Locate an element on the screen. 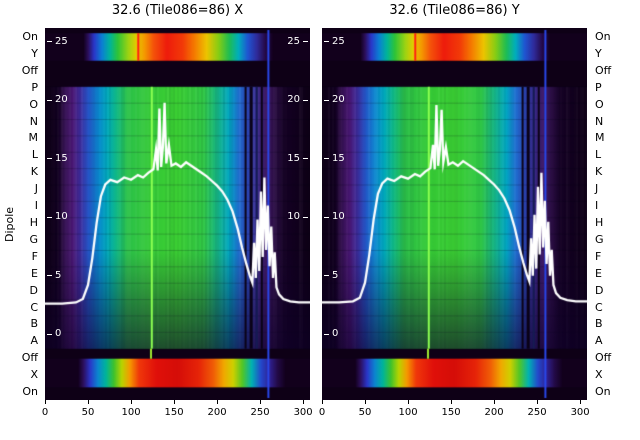 This screenshot has width=640, height=440. value-tick-right: 25 is located at coordinates (297, 42).